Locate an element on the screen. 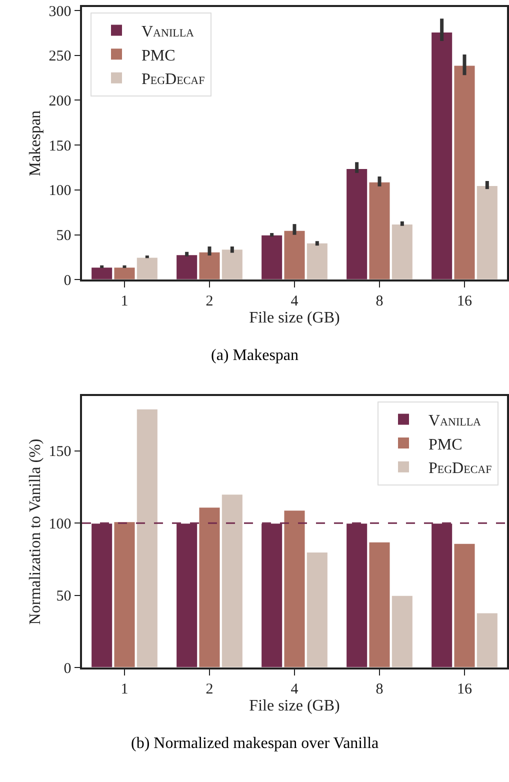 The width and height of the screenshot is (509, 782). text: (a) Makespan is located at coordinates (255, 355).